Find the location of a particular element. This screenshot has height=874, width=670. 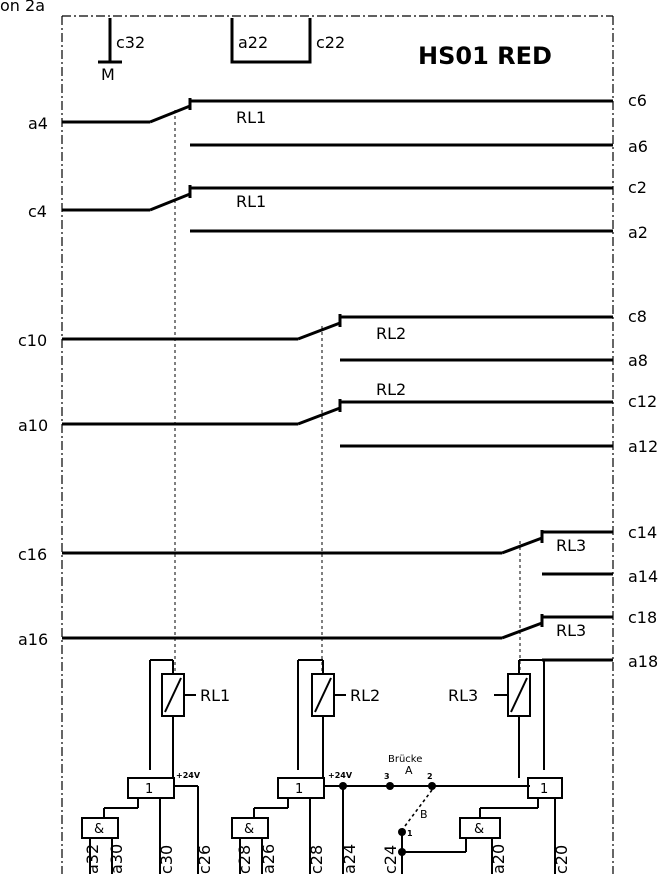

pin-c30: c30 is located at coordinates (166, 859).